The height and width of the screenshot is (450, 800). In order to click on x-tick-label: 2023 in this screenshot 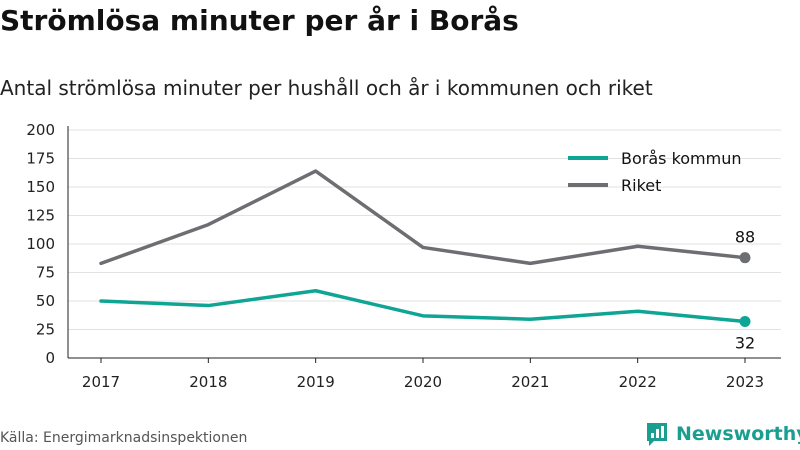, I will do `click(745, 382)`.